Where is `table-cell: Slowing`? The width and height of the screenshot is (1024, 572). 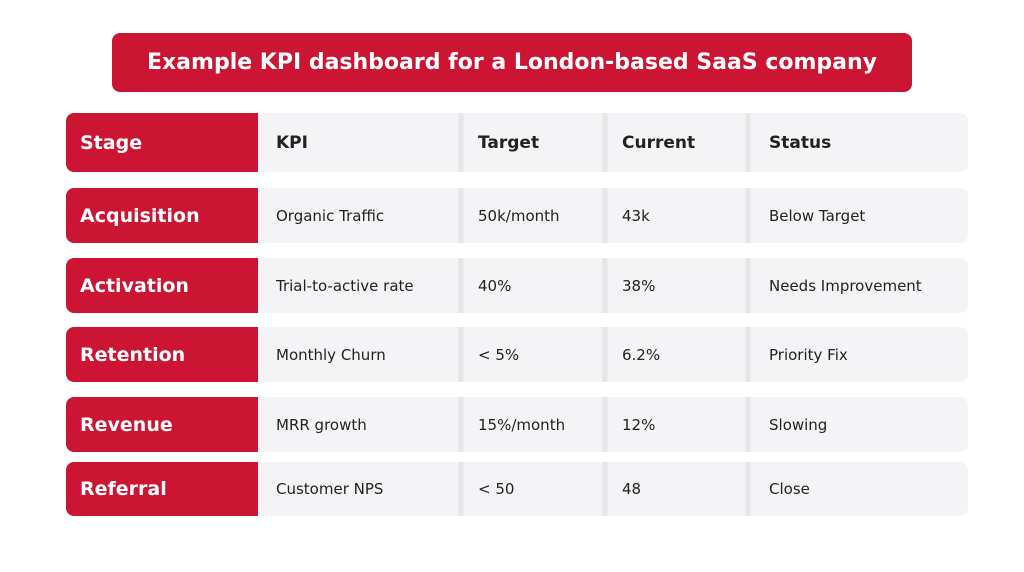 table-cell: Slowing is located at coordinates (798, 424).